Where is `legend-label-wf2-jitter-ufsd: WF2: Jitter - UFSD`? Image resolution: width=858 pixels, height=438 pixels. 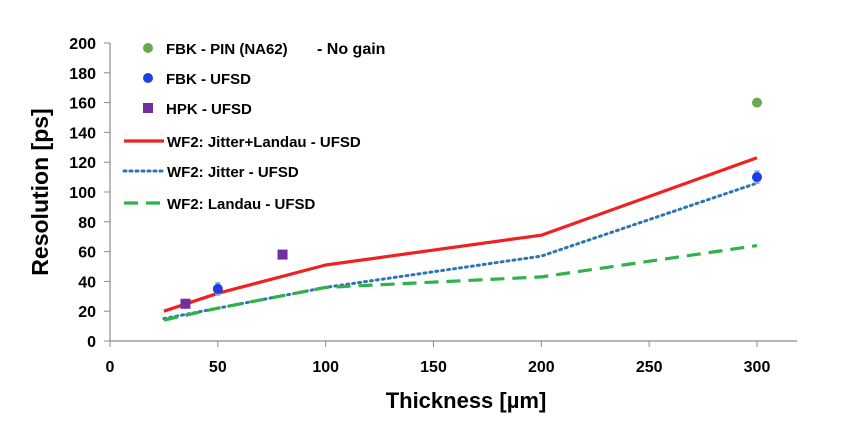 legend-label-wf2-jitter-ufsd: WF2: Jitter - UFSD is located at coordinates (233, 172).